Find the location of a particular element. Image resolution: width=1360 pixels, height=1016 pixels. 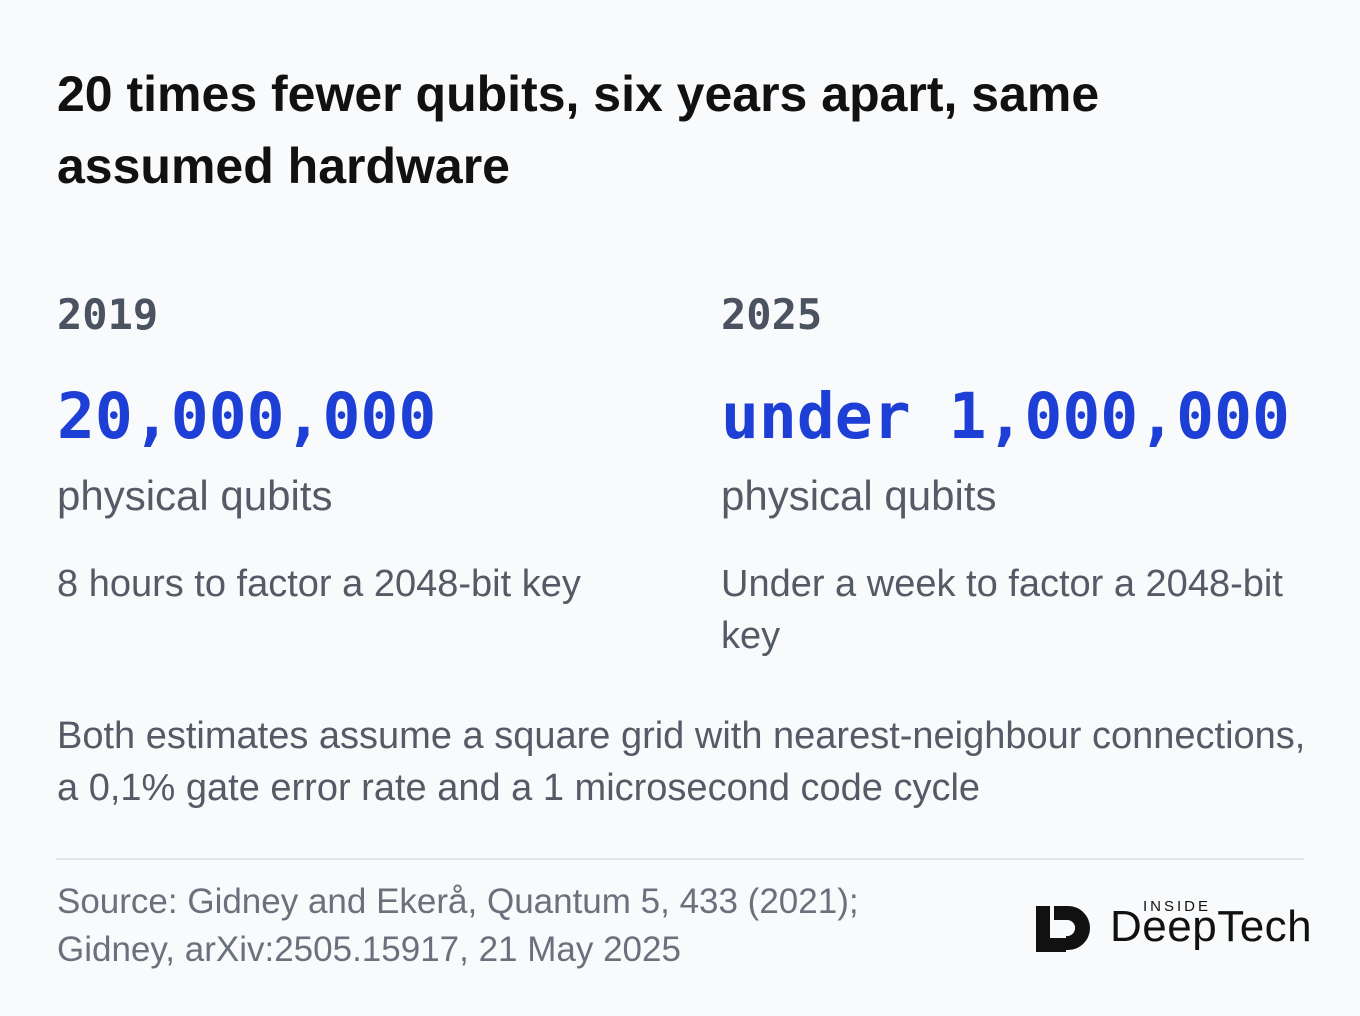

figure: 20,000,000 is located at coordinates (247, 416).